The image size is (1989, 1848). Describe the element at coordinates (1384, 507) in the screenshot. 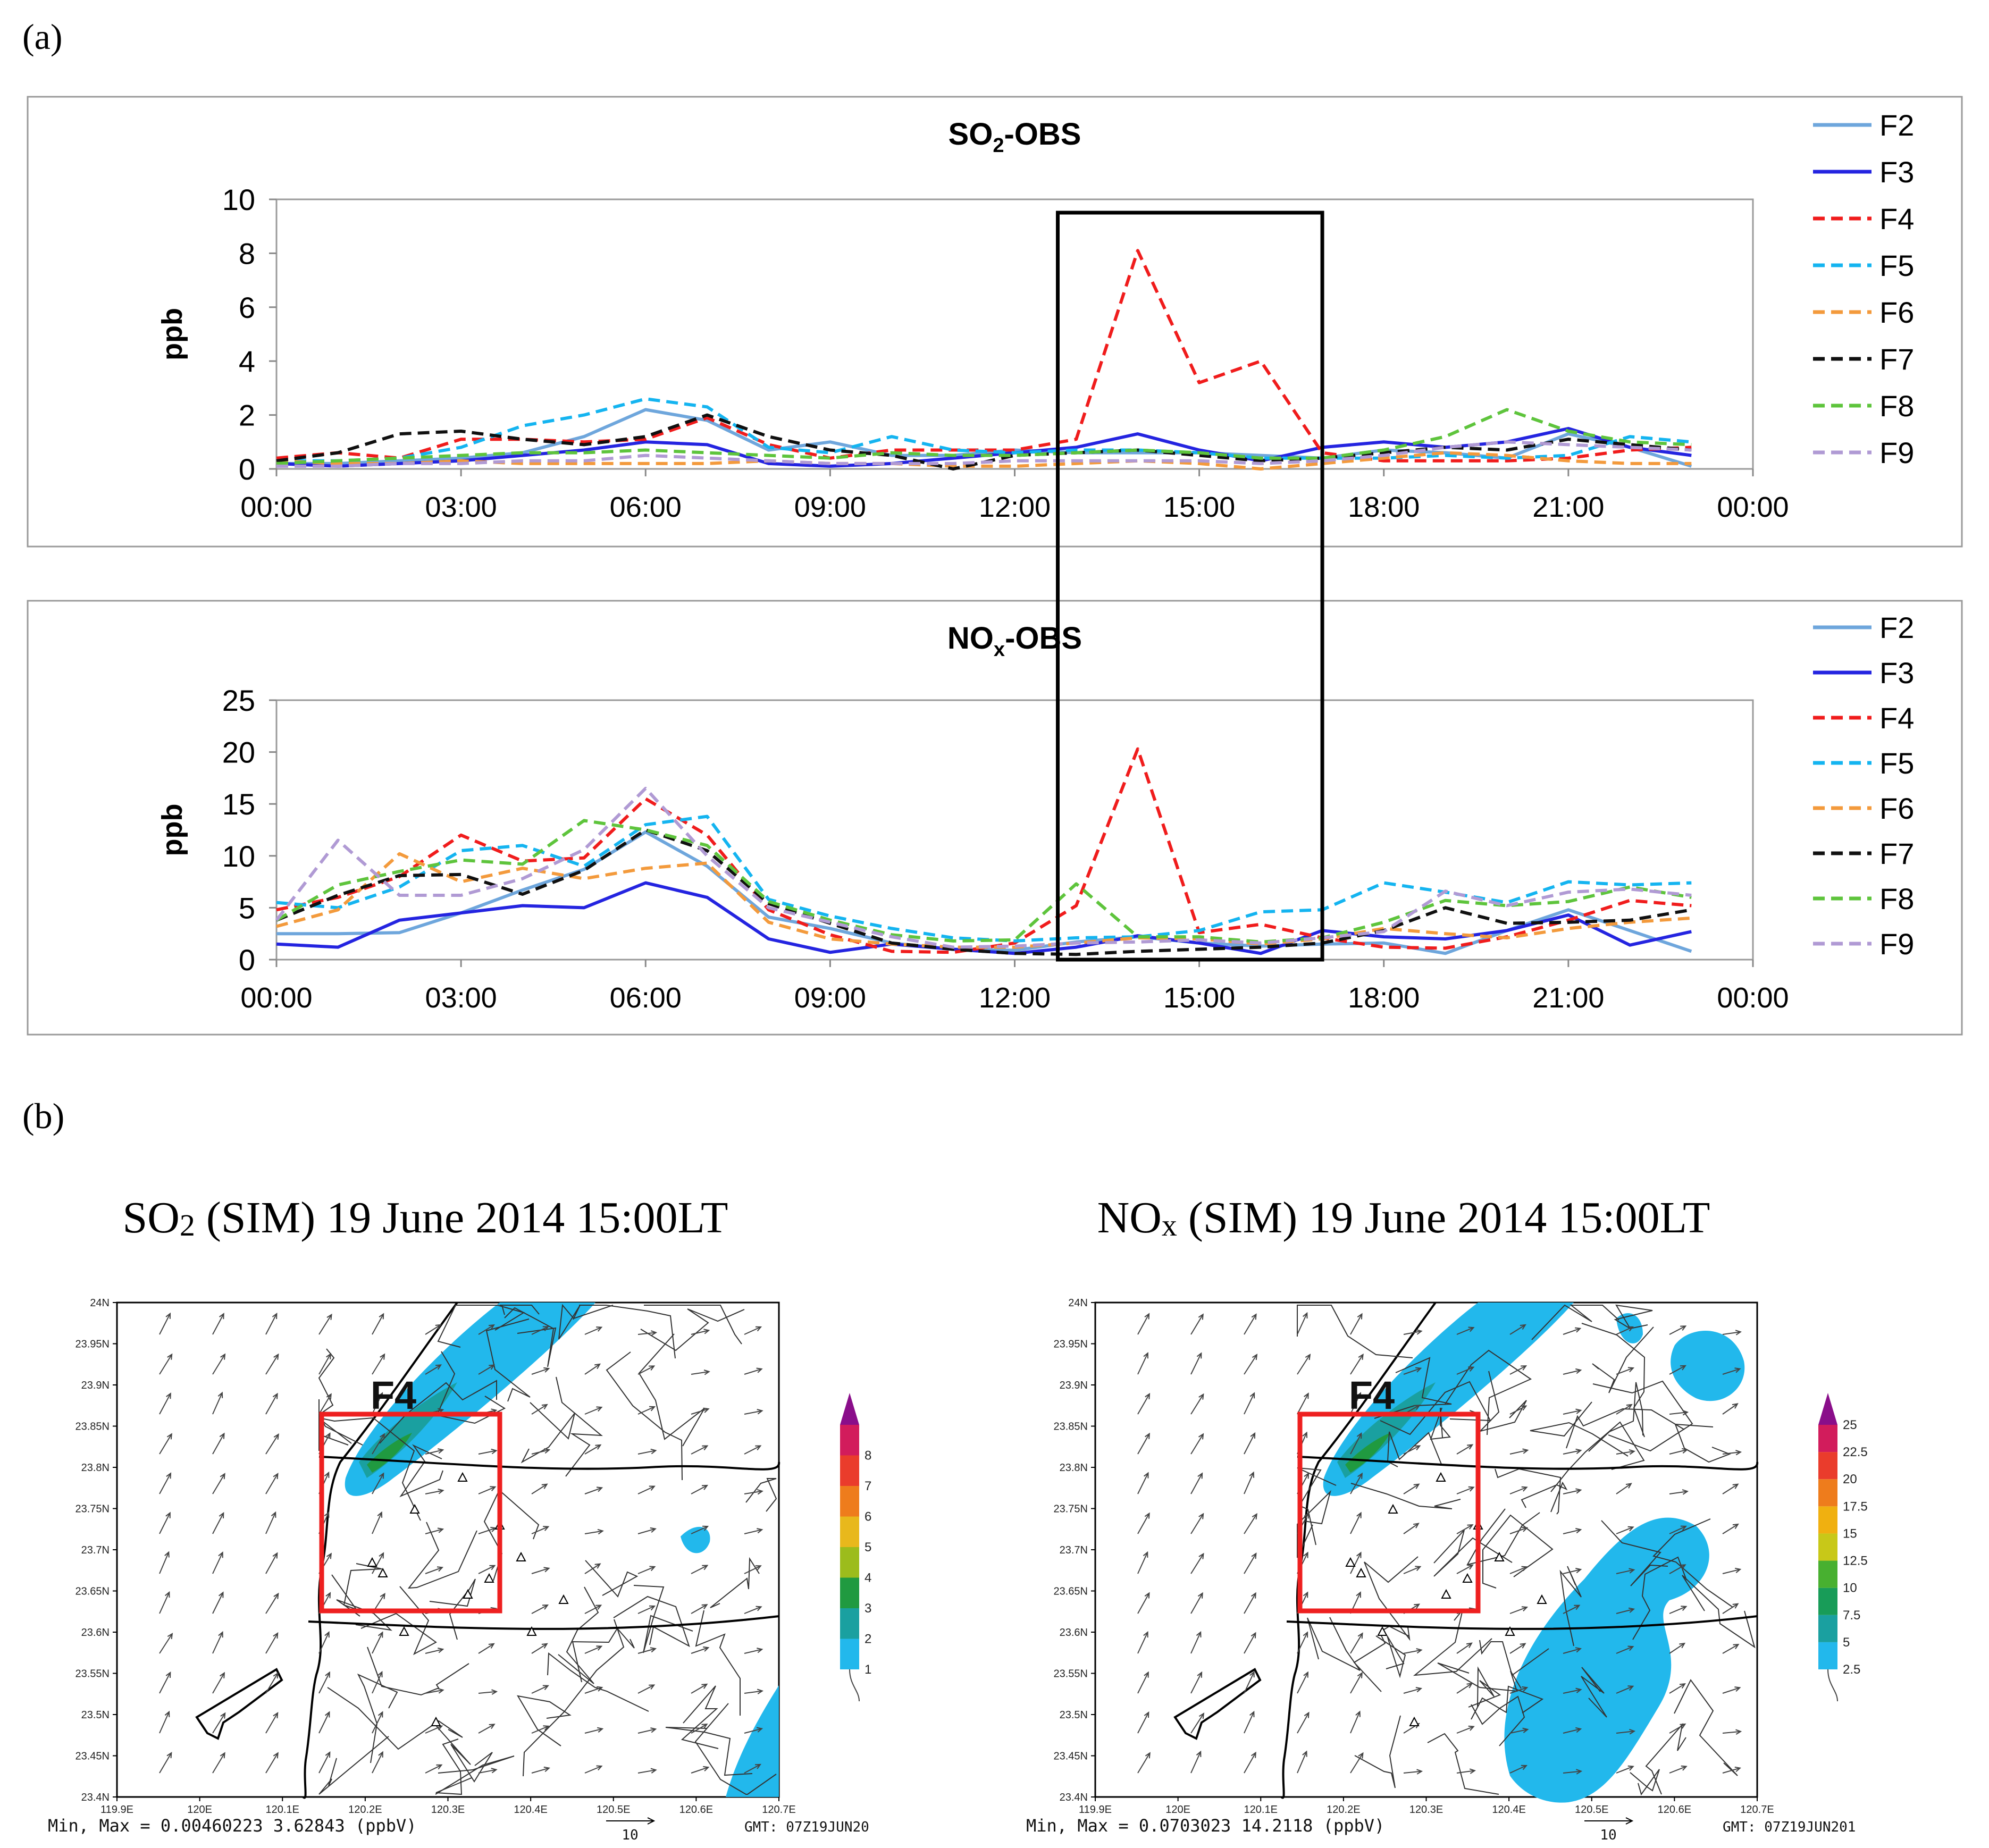

I see `so2-xtick-label: 18:00` at that location.